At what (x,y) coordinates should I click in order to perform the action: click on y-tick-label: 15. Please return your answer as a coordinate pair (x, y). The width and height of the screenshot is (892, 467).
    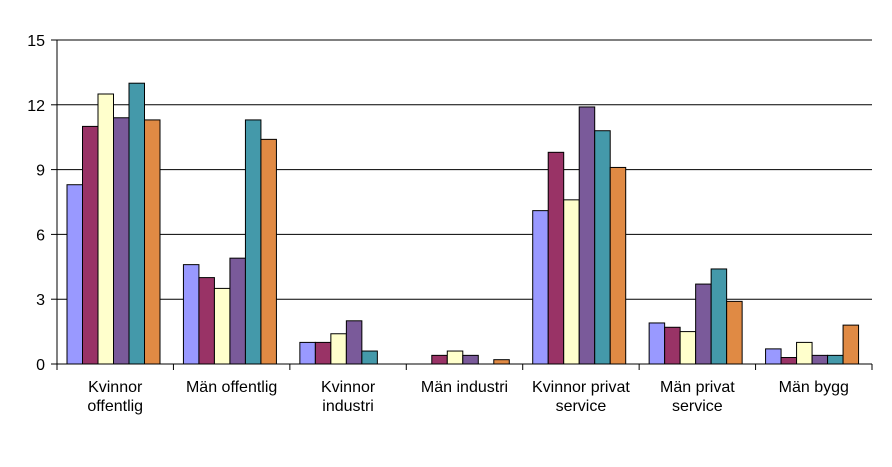
    Looking at the image, I should click on (36, 41).